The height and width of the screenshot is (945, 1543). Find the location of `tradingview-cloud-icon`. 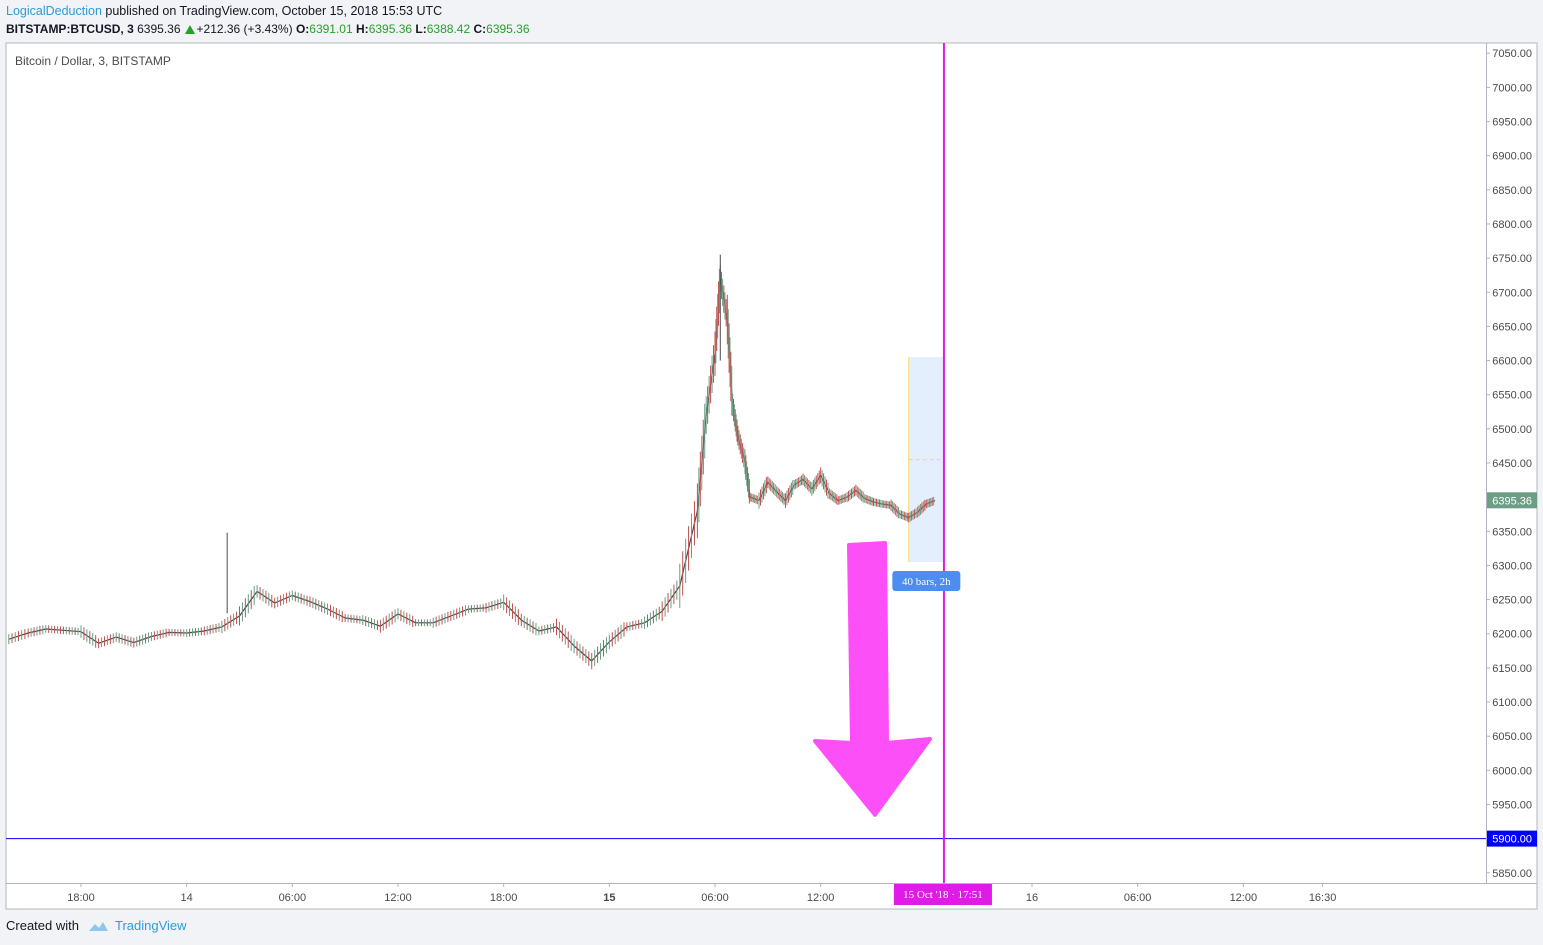

tradingview-cloud-icon is located at coordinates (98, 926).